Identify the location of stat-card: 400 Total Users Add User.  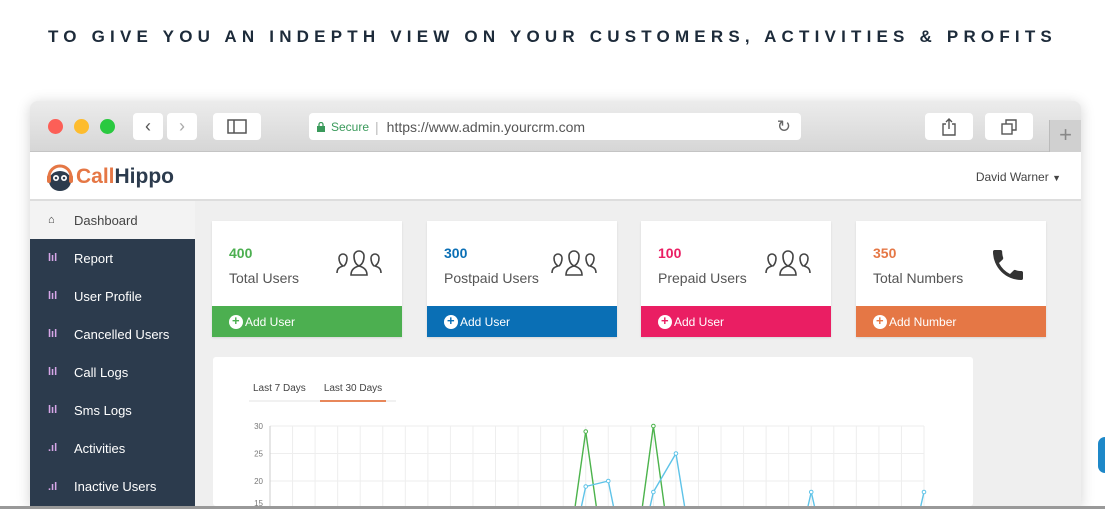
(307, 279).